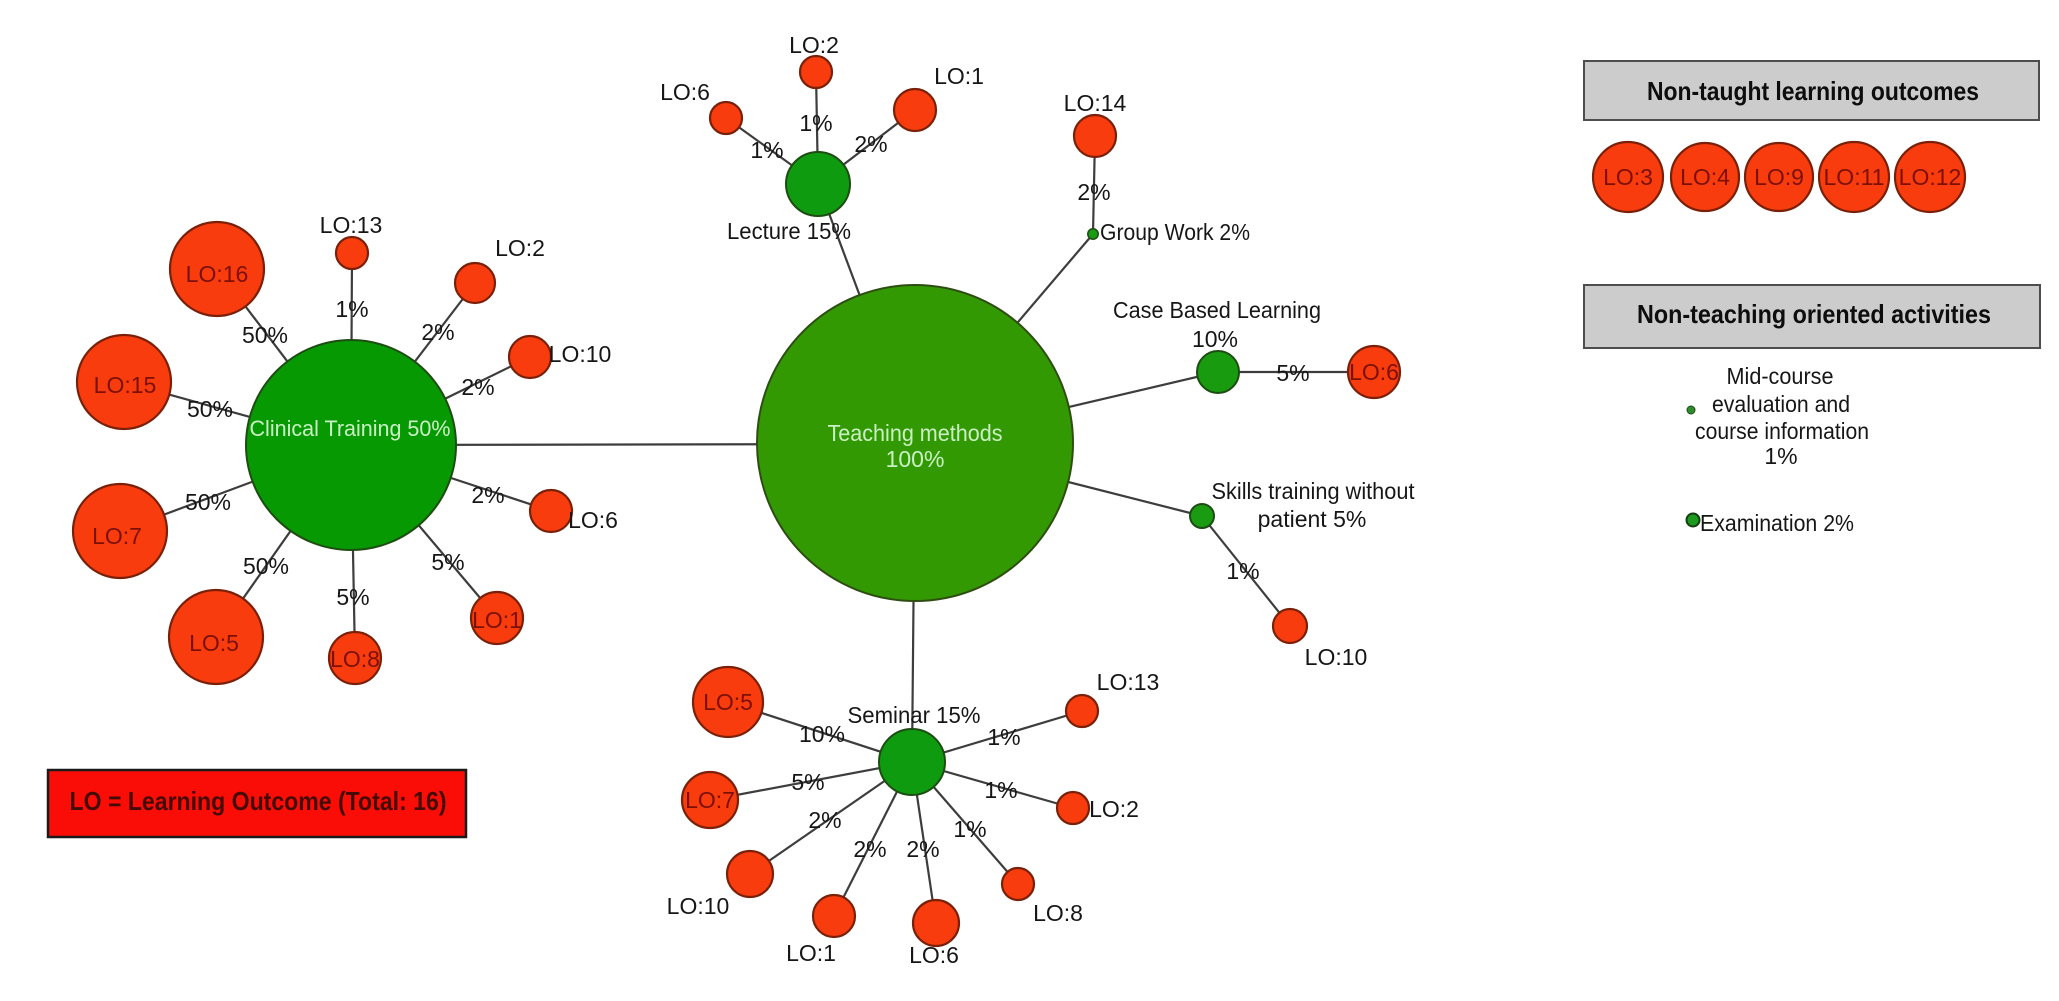  What do you see at coordinates (258, 801) in the screenshot?
I see `svg-text:LO = Learning Outcome (Total:: LO = Learning Outcome (Total: 16)` at bounding box center [258, 801].